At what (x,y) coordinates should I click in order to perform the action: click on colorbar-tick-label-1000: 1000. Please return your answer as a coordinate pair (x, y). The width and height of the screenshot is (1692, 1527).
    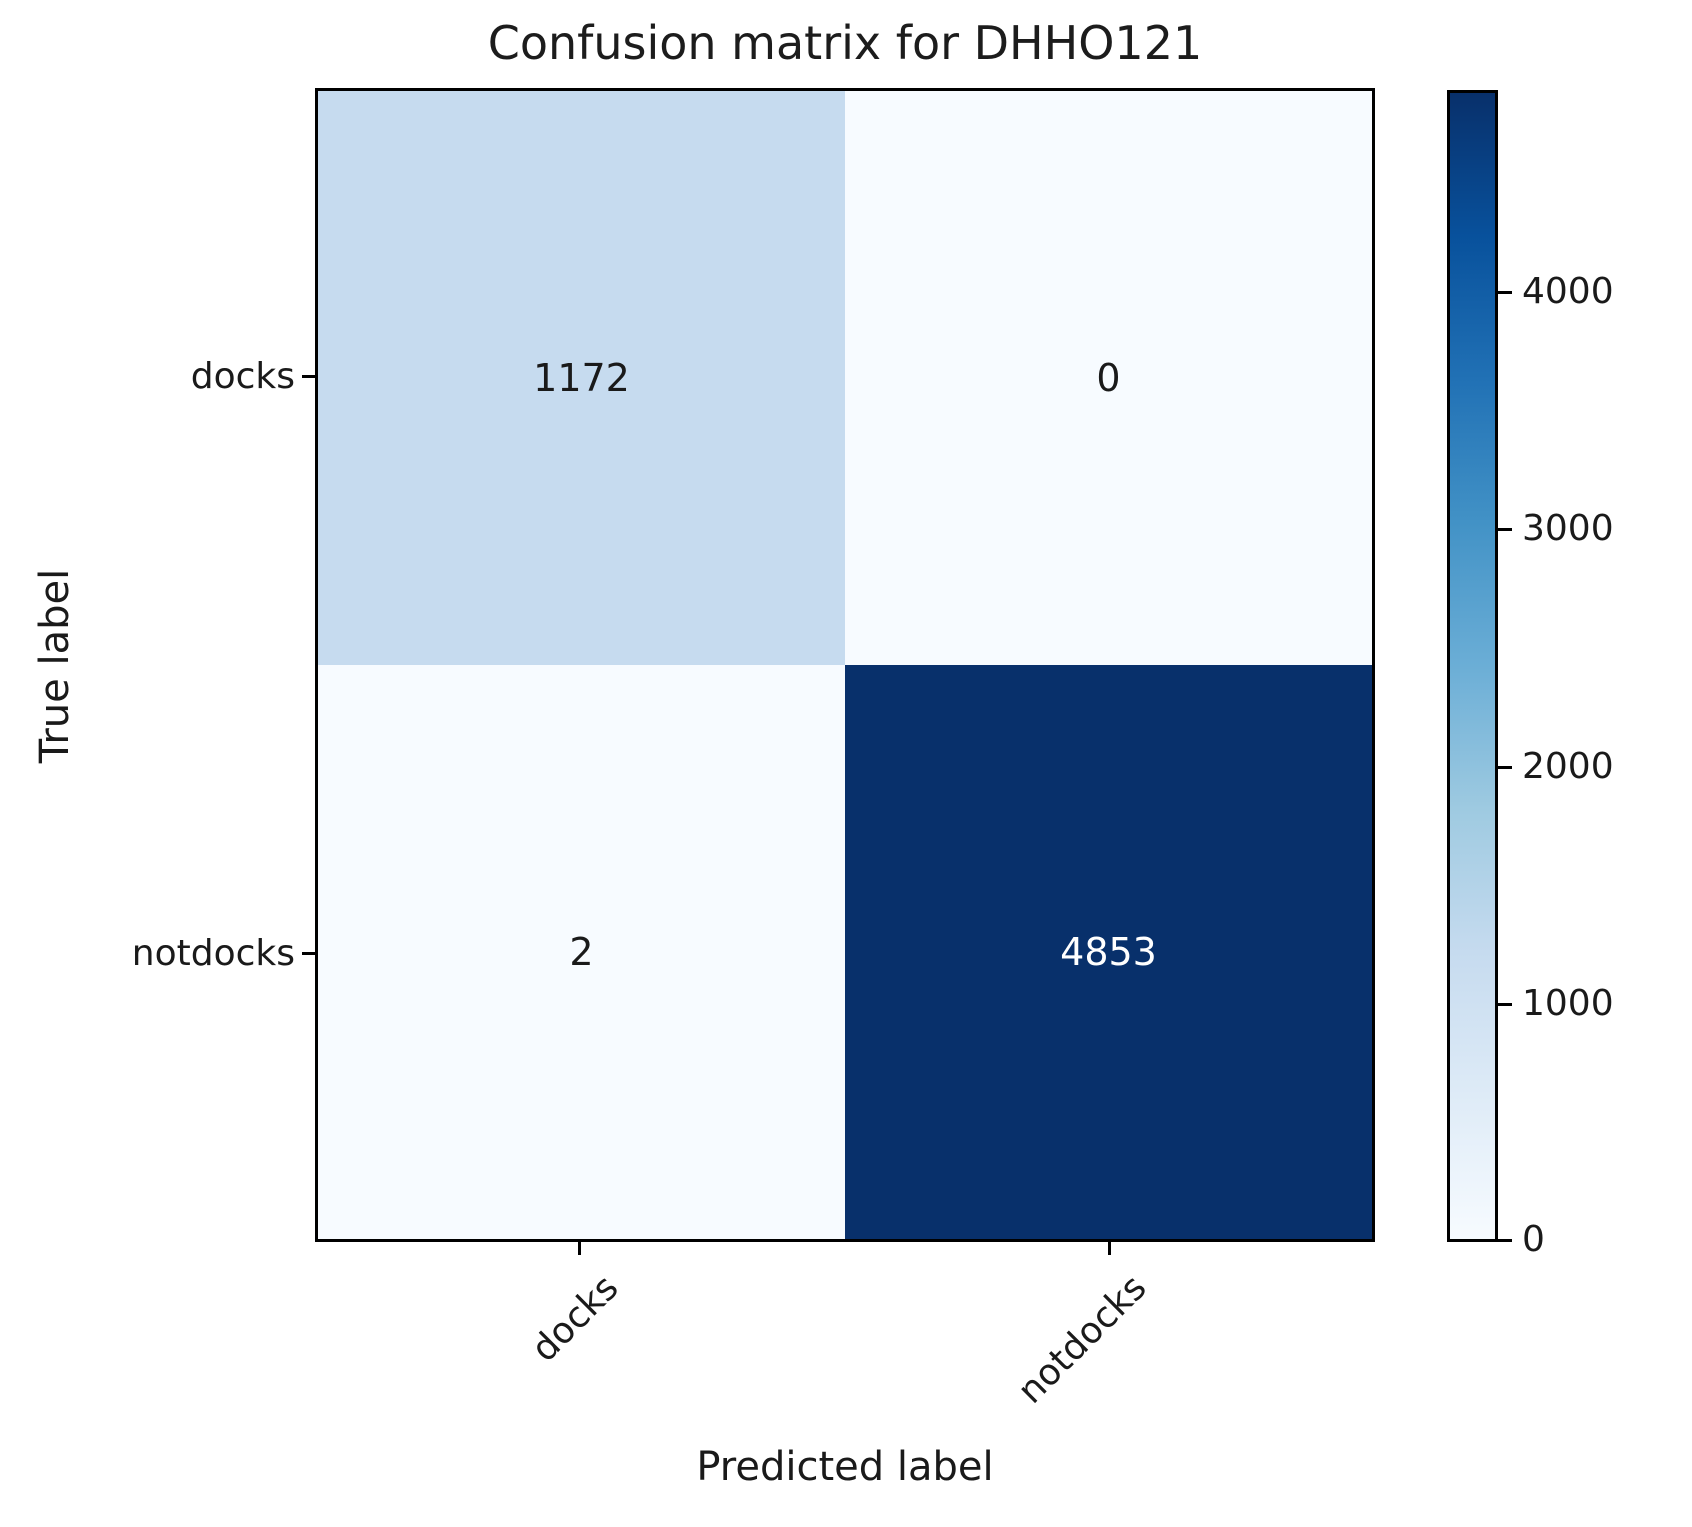
    Looking at the image, I should click on (1568, 1003).